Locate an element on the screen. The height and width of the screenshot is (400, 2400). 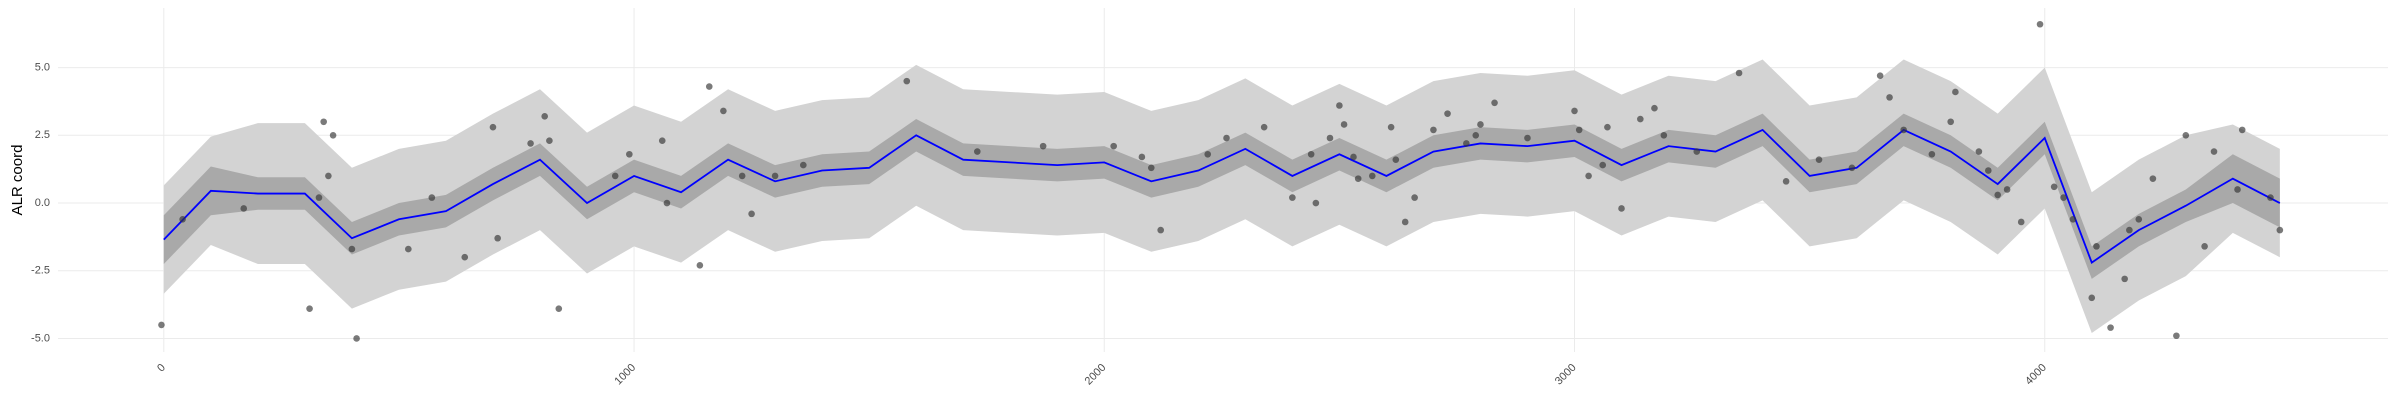
y-tick-label: 2.5 is located at coordinates (42, 135).